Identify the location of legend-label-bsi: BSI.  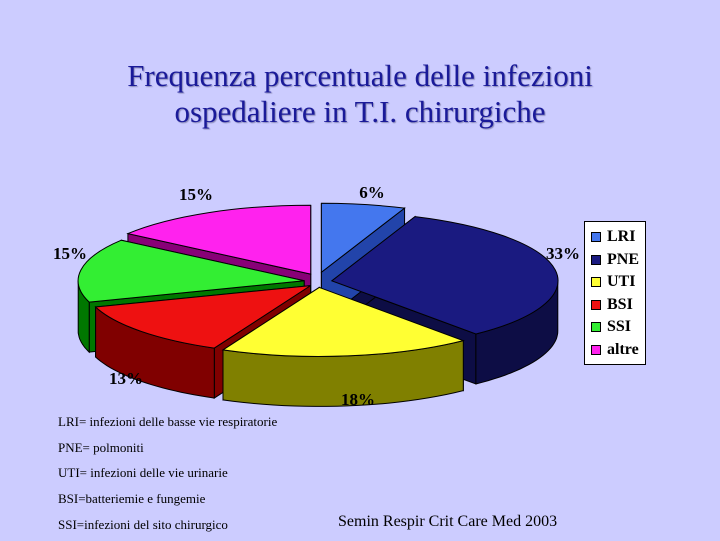
(620, 304).